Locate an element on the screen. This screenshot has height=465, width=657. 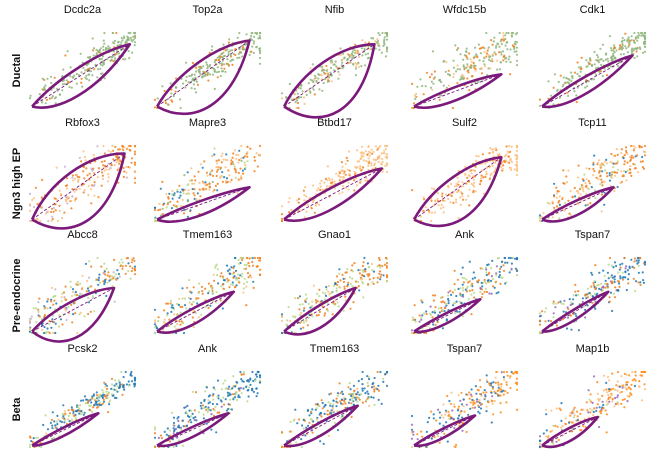
panel-title: Tspan7 is located at coordinates (464, 349).